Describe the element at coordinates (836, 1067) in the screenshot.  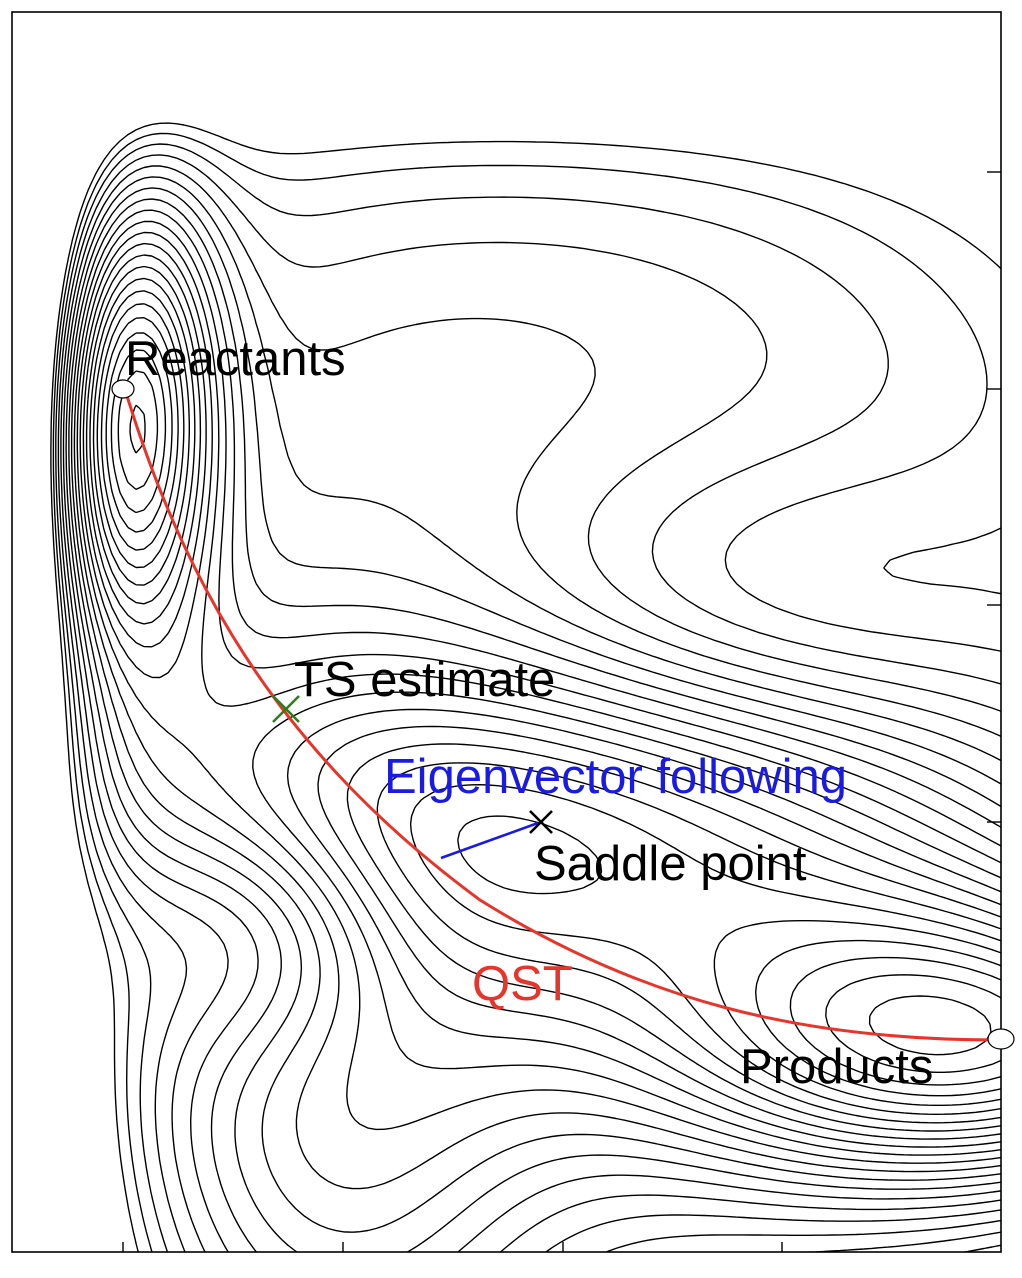
I see `products-label: Products` at that location.